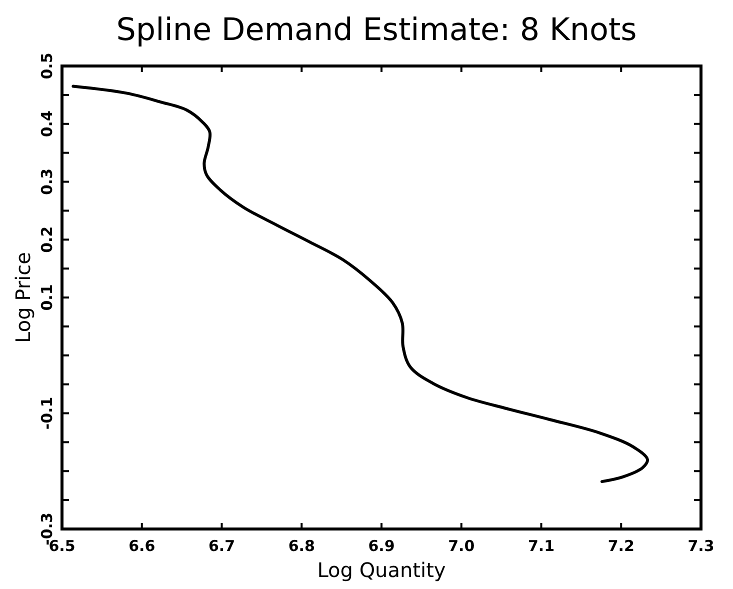 This screenshot has height=589, width=733. Describe the element at coordinates (47, 297) in the screenshot. I see `y-tick-label: 0.1` at that location.